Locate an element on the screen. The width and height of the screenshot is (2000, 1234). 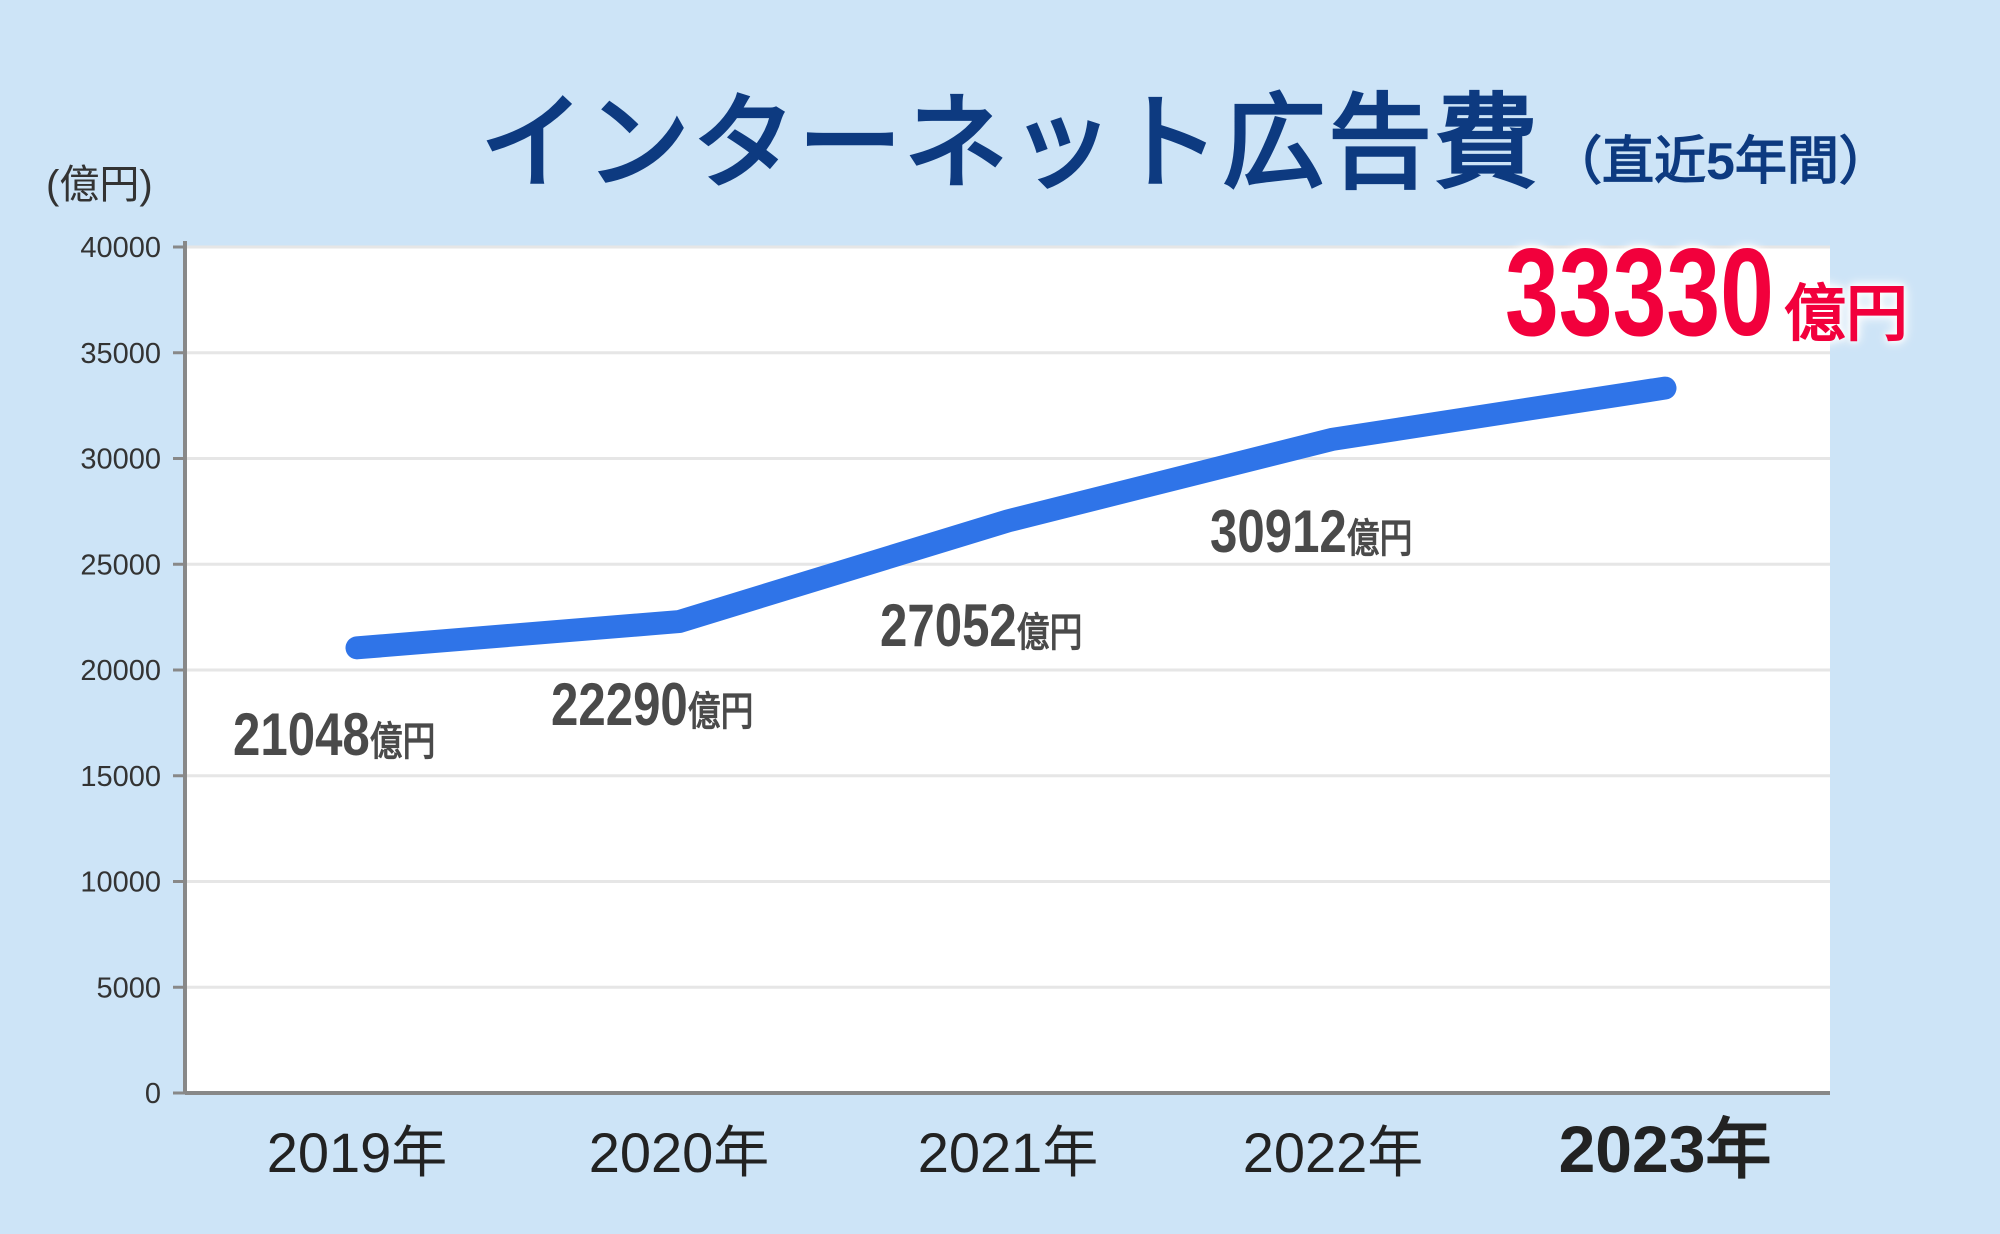
data-label: 22290億円 is located at coordinates (652, 704).